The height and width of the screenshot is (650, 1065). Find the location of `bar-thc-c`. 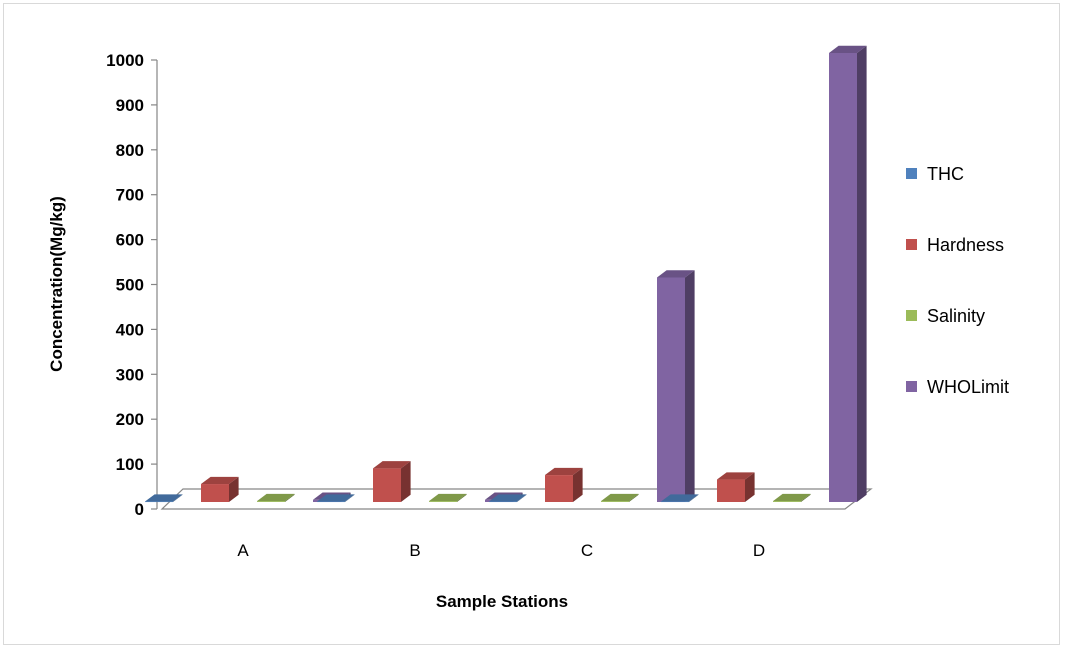

bar-thc-c is located at coordinates (508, 498).